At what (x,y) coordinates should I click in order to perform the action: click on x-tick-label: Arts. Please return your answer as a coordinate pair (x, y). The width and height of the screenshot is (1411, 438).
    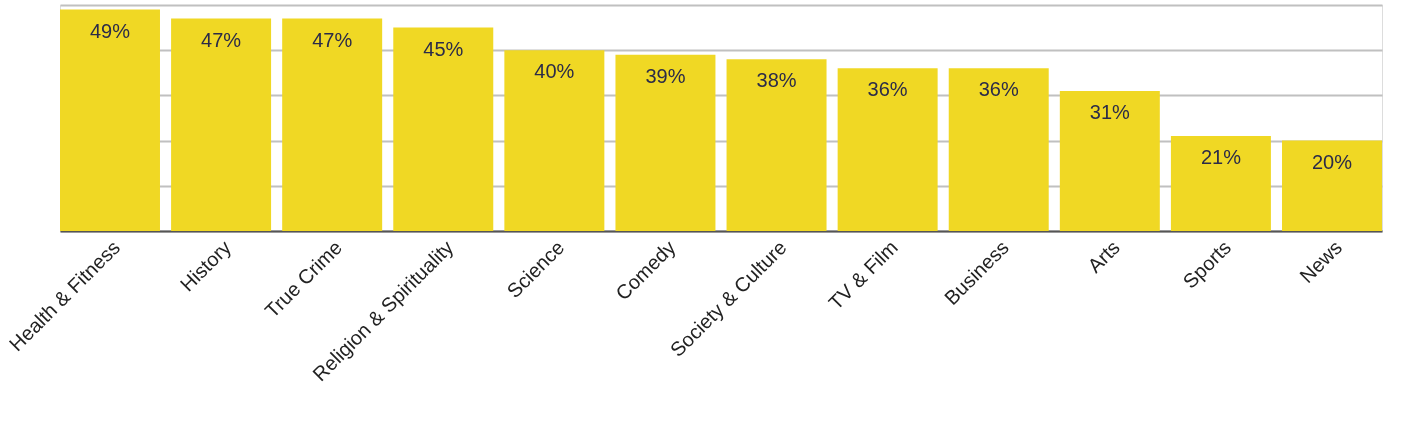
    Looking at the image, I should click on (1103, 256).